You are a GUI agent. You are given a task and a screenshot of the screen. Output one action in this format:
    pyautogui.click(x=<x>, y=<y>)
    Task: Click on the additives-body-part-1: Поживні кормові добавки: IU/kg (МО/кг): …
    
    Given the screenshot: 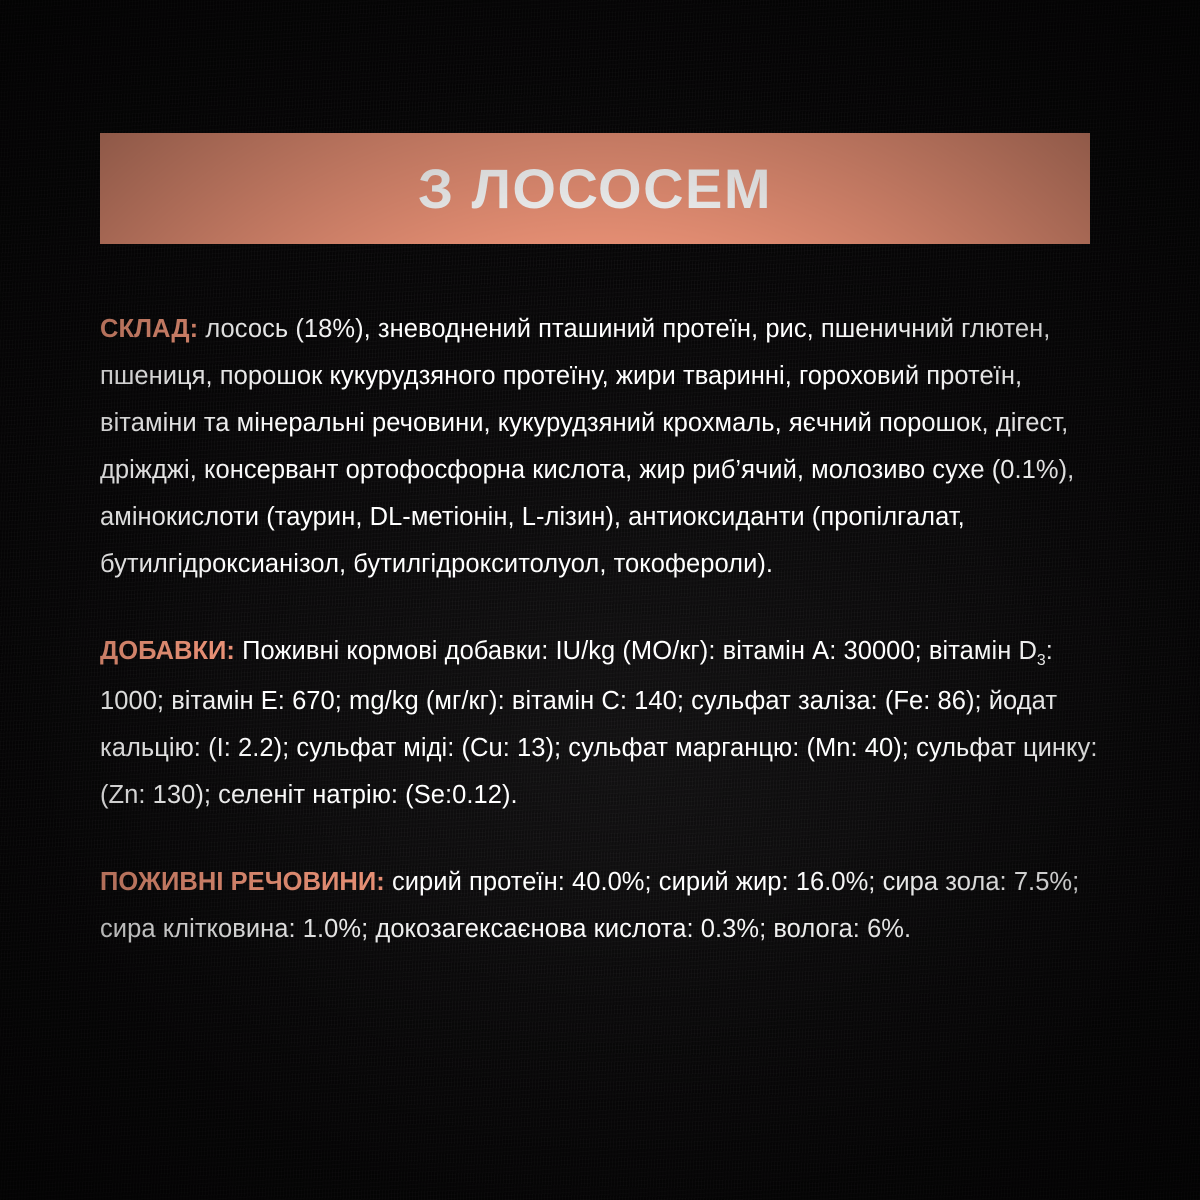 What is the action you would take?
    pyautogui.click(x=639, y=650)
    